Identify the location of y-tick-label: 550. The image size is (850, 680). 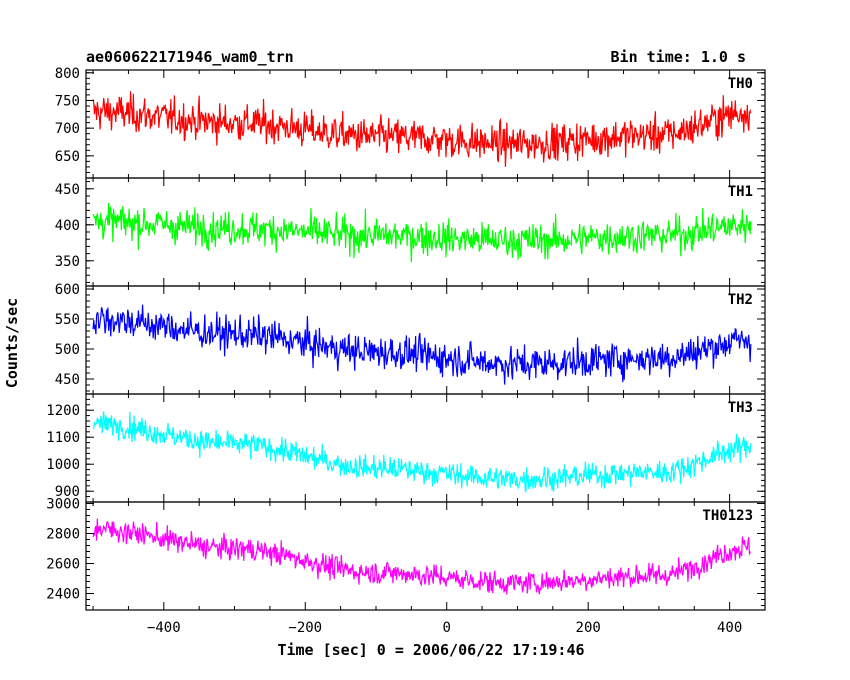
(67, 320).